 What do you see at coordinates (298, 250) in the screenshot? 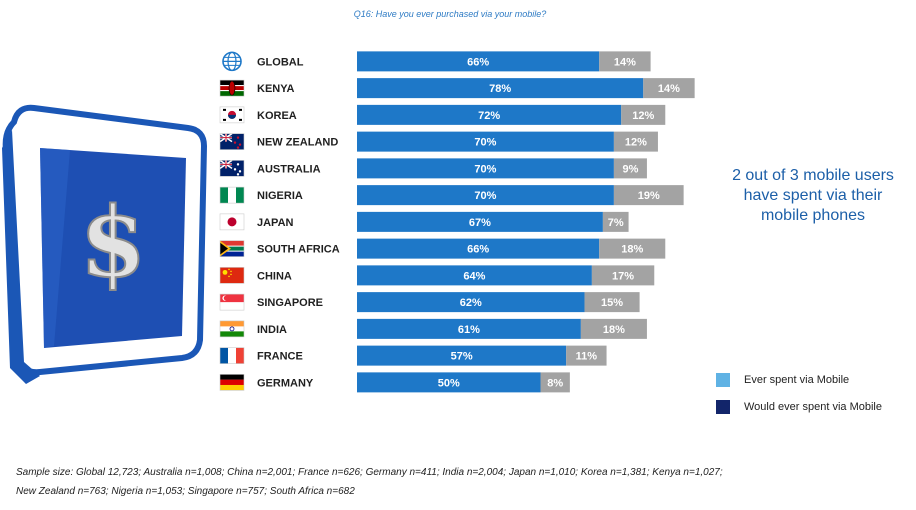
I see `category-label: SOUTH AFRICA` at bounding box center [298, 250].